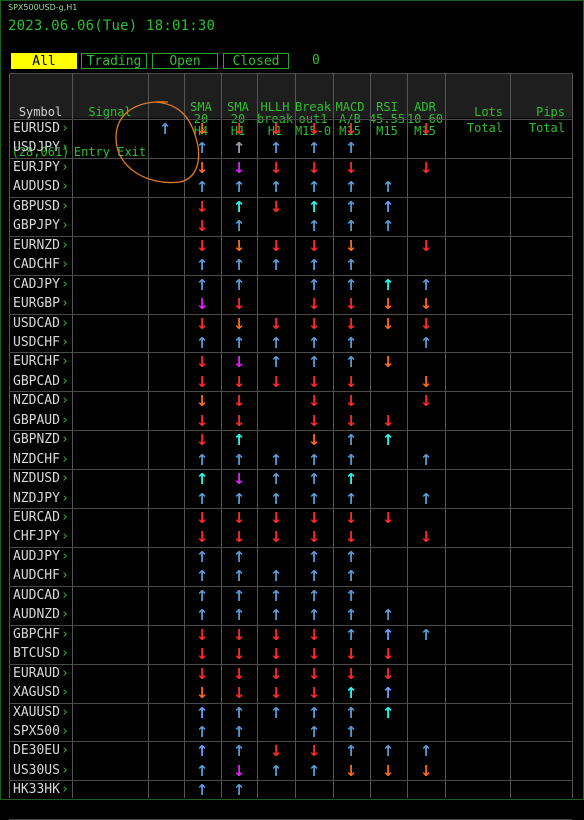  Describe the element at coordinates (256, 61) in the screenshot. I see `filter-closed-button: Closed` at that location.